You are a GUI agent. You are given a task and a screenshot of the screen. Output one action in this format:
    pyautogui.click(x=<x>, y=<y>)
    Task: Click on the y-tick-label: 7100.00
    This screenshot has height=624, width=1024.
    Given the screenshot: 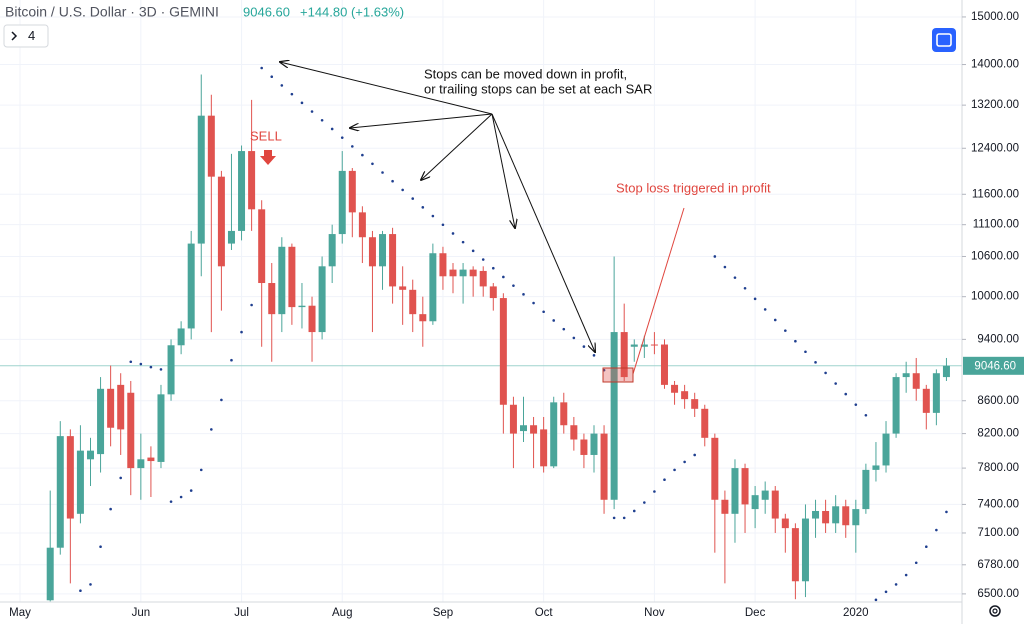 What is the action you would take?
    pyautogui.click(x=998, y=533)
    